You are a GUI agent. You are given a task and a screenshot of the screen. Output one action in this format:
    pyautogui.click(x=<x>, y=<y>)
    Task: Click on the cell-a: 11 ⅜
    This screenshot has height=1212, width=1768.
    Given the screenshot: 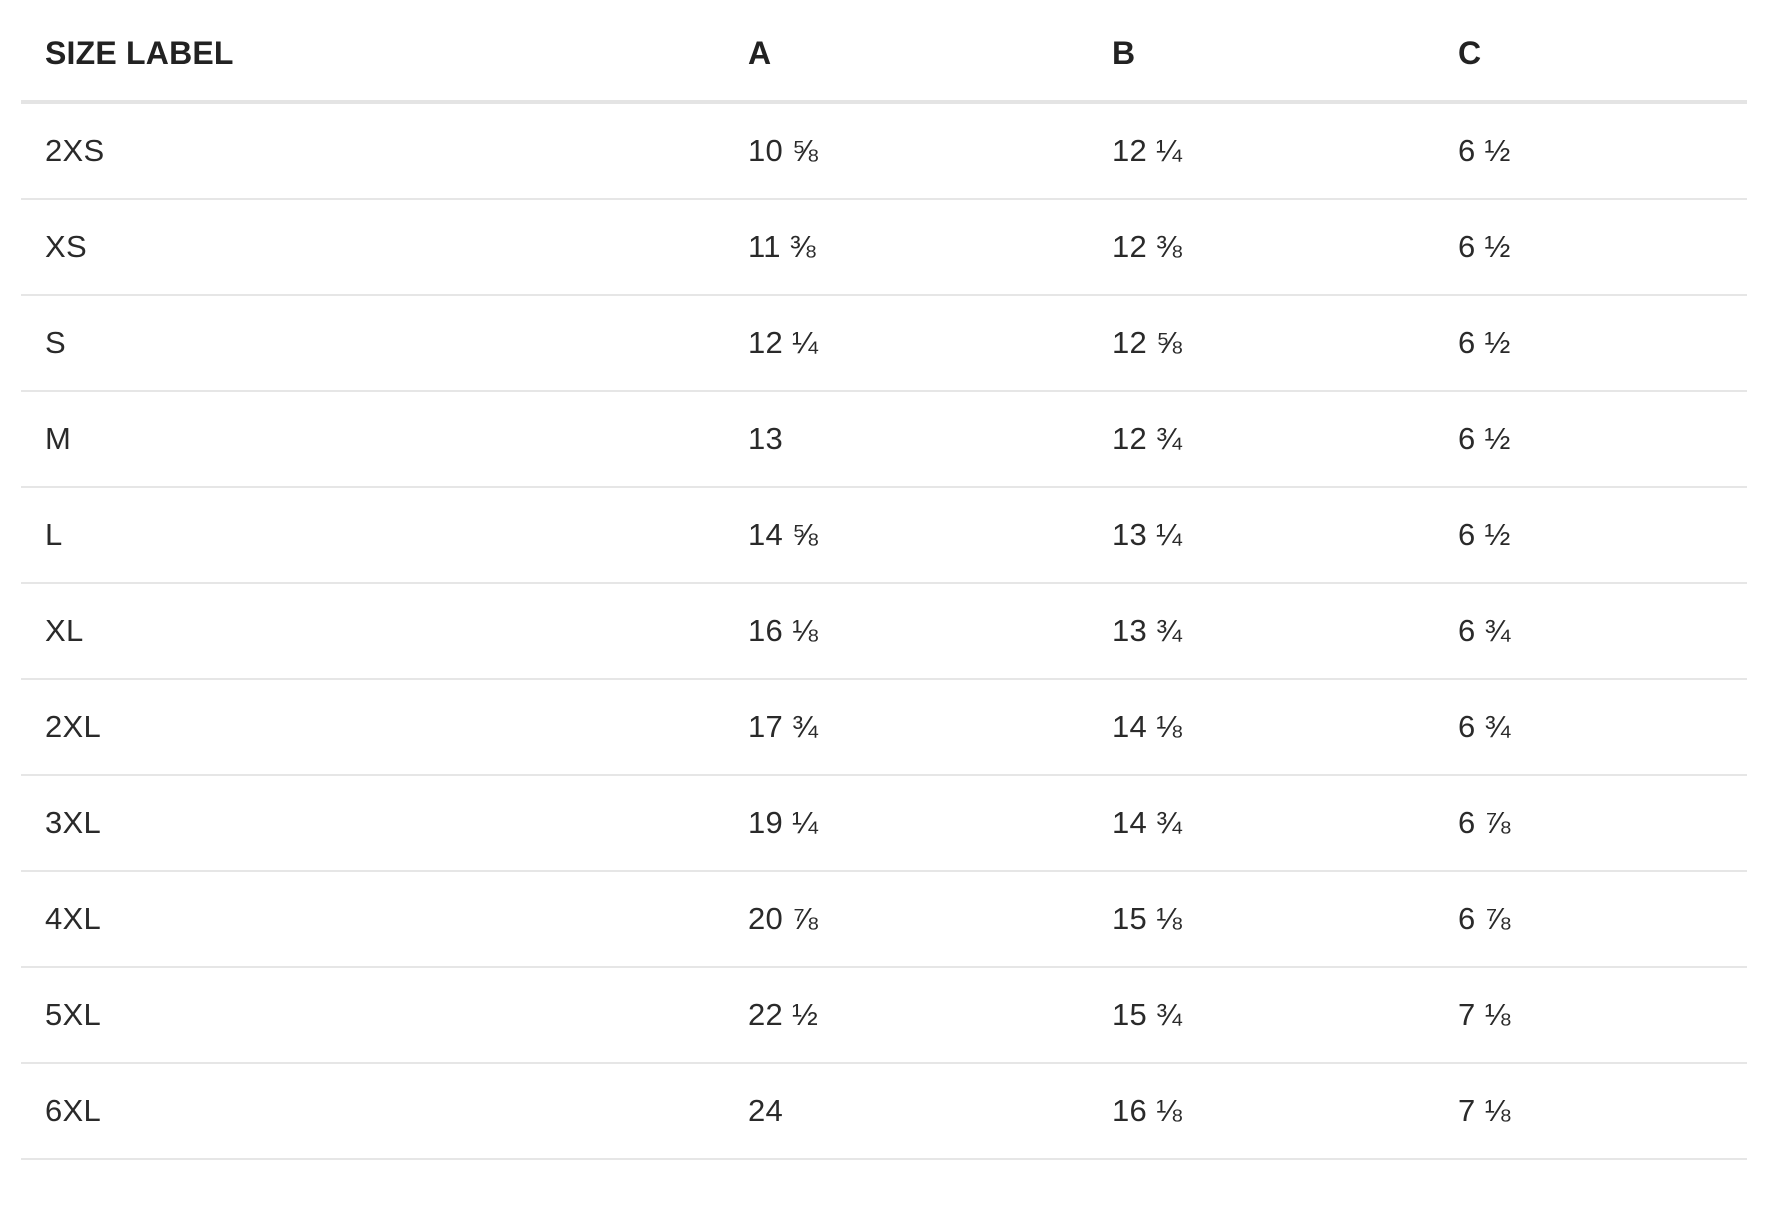 What is the action you would take?
    pyautogui.click(x=782, y=246)
    